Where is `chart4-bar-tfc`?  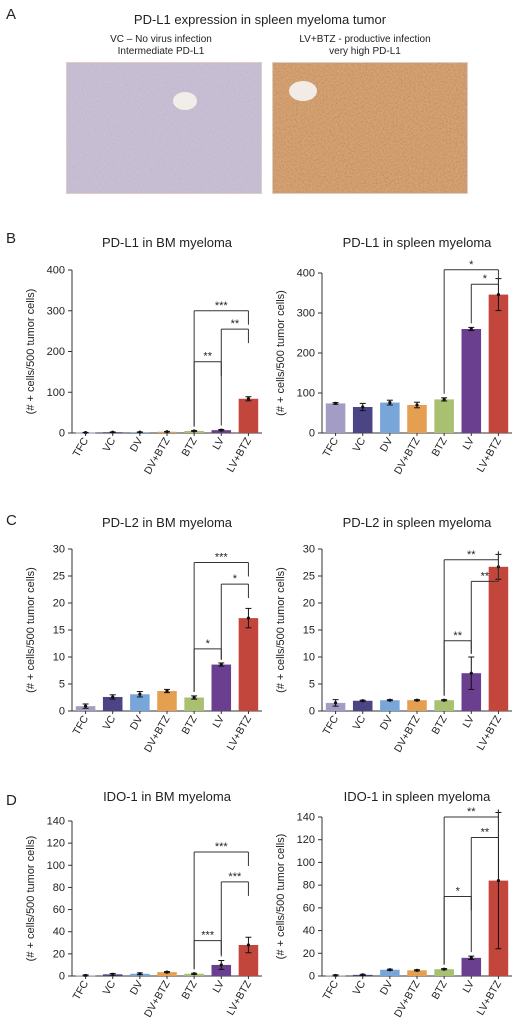 chart4-bar-tfc is located at coordinates (335, 706).